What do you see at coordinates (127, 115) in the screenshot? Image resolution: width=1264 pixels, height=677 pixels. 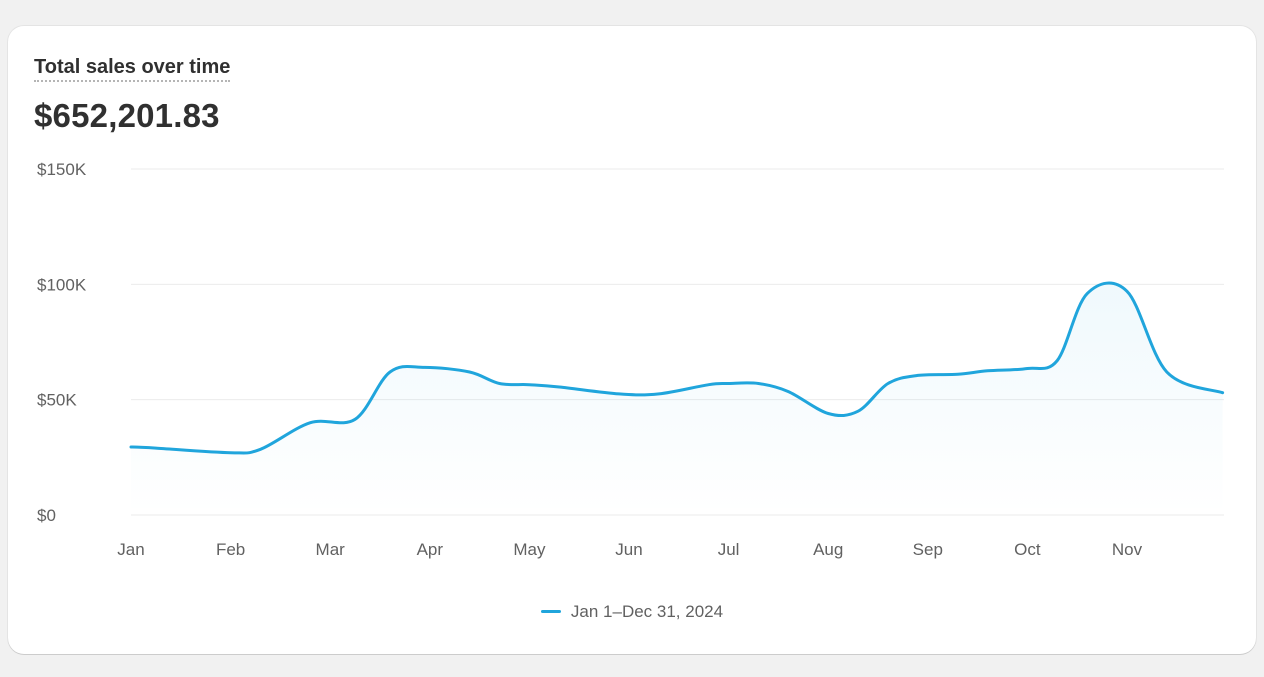 I see `total-sales-value: $652,201.83` at bounding box center [127, 115].